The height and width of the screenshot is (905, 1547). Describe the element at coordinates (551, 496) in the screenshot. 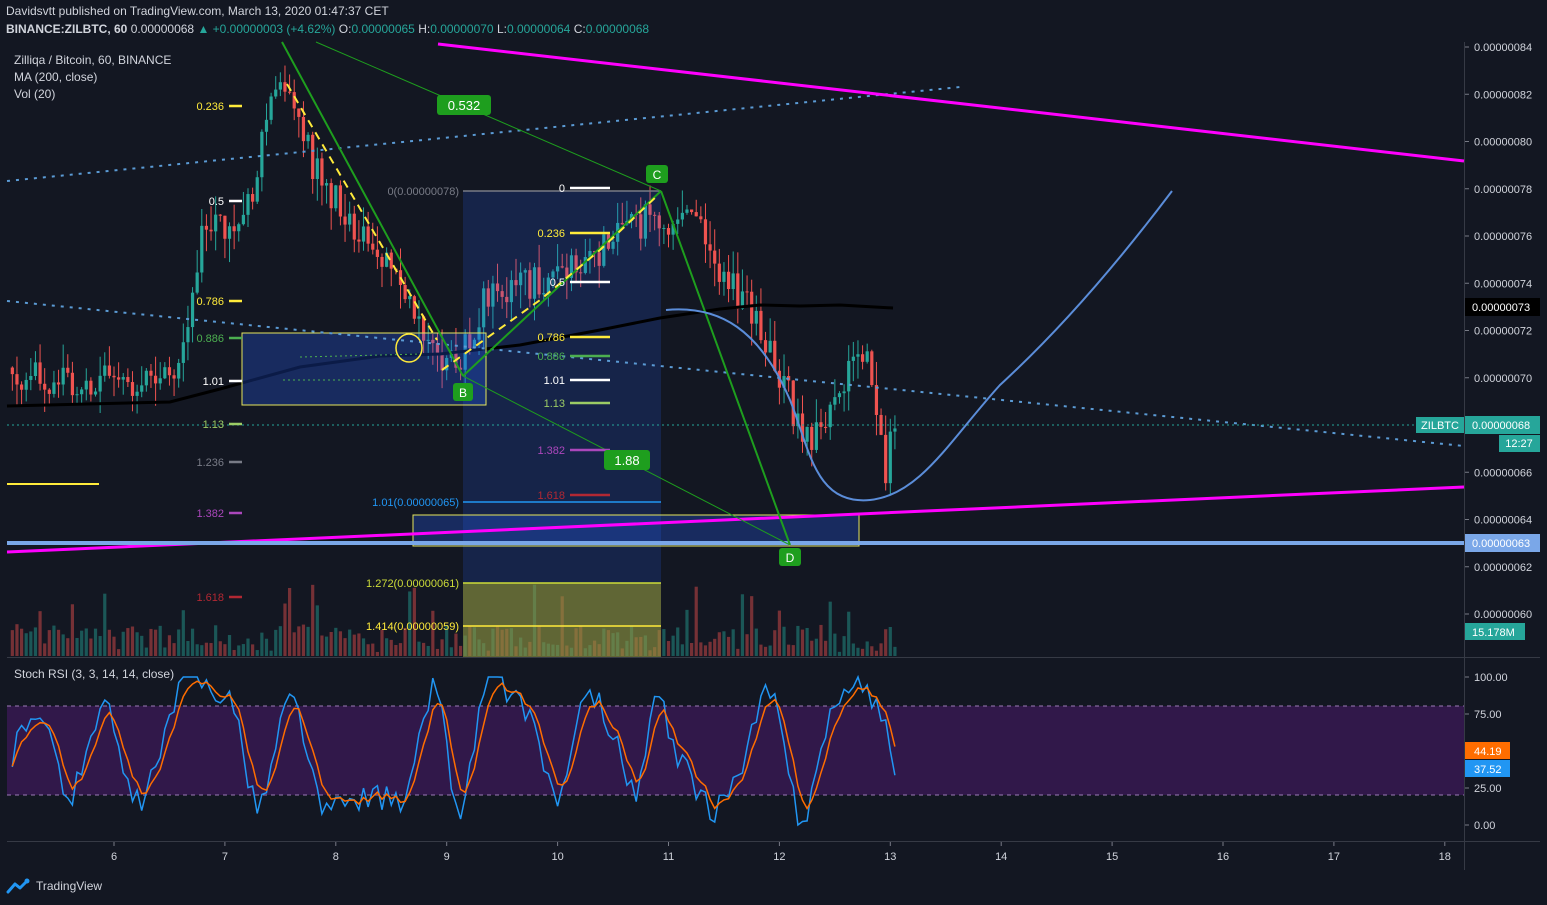

I see `fib-mid-label-8: 1.618` at that location.